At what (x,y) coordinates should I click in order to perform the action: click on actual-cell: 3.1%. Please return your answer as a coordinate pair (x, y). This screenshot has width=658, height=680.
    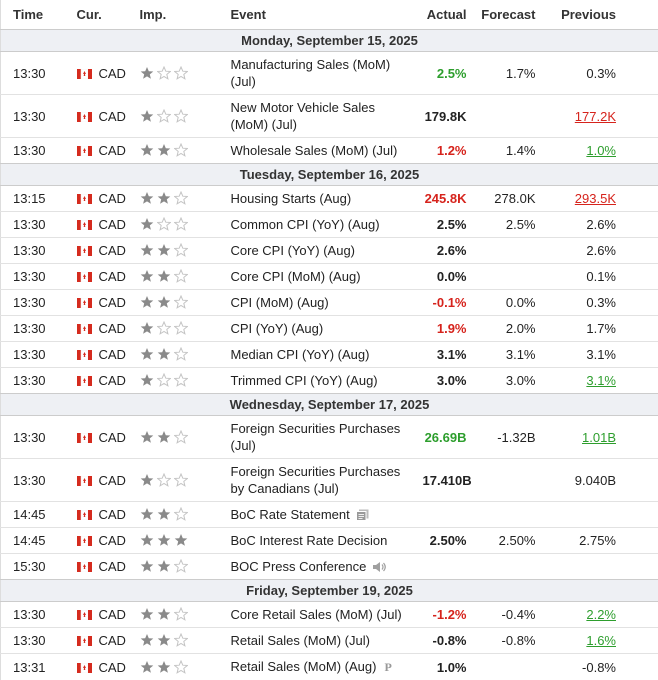
    Looking at the image, I should click on (448, 355).